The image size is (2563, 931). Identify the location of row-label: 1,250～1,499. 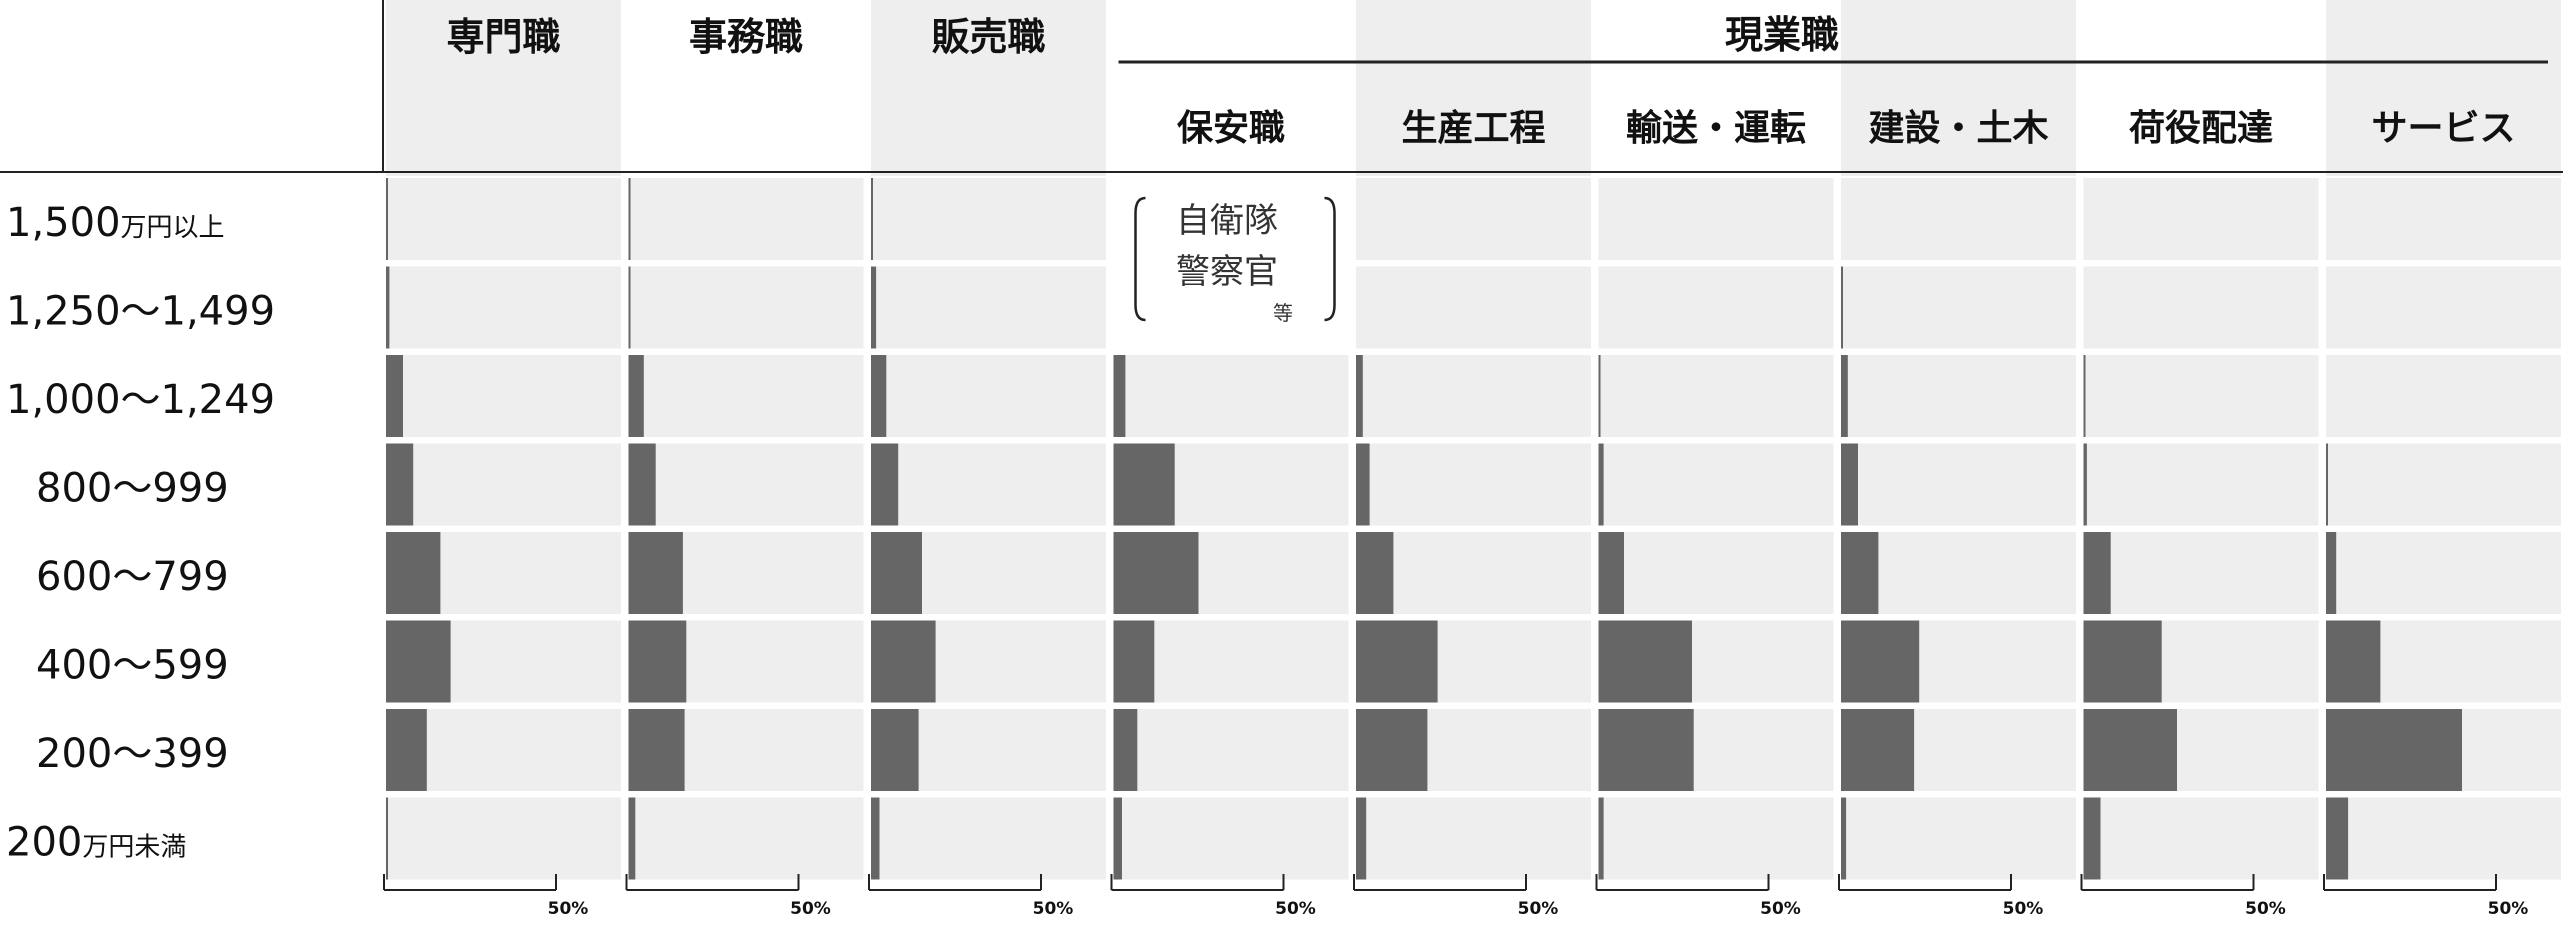
(140, 312).